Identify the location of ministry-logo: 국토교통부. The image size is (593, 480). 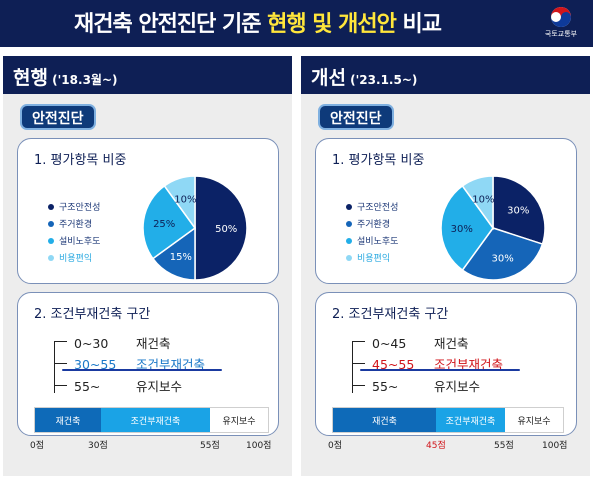
(561, 24).